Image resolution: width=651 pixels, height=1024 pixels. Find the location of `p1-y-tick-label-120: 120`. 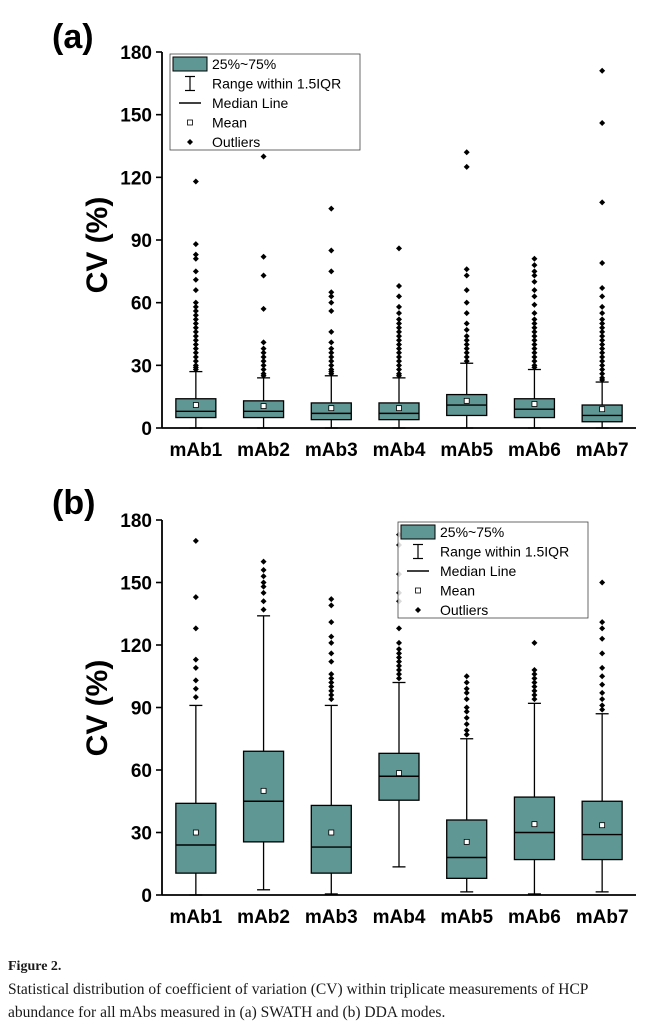

p1-y-tick-label-120: 120 is located at coordinates (136, 646).